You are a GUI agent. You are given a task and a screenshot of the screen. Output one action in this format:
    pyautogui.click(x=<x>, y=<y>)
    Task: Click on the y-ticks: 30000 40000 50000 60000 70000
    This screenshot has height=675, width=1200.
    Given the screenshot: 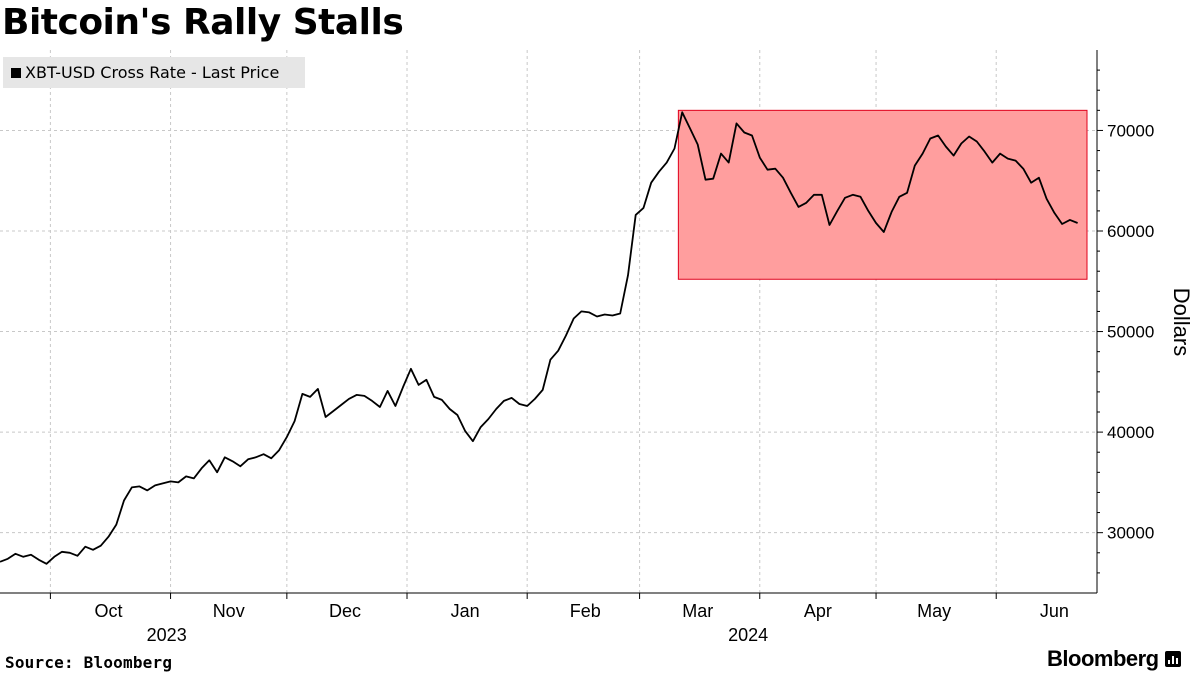 What is the action you would take?
    pyautogui.click(x=1125, y=321)
    